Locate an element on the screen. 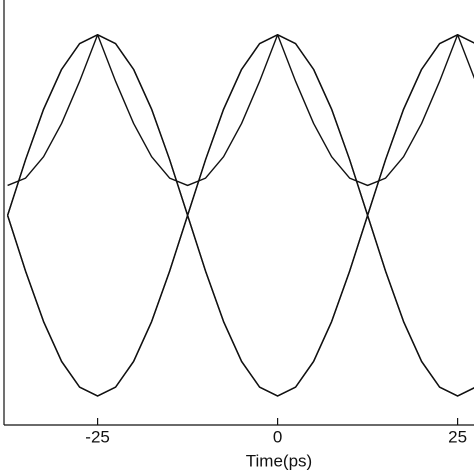  x-tick-label: 0 is located at coordinates (277, 436).